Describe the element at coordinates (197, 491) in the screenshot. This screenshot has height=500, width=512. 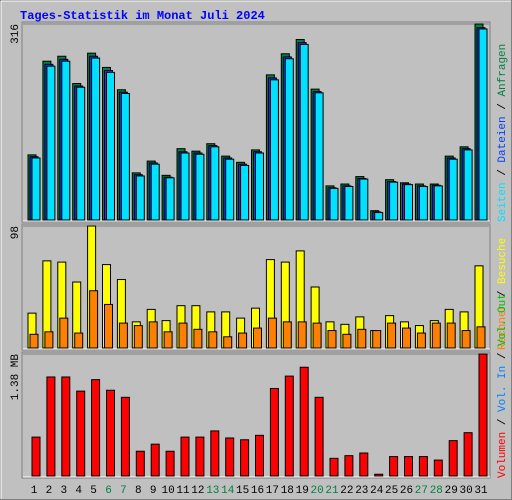
I see `x-tick-label: 12` at that location.